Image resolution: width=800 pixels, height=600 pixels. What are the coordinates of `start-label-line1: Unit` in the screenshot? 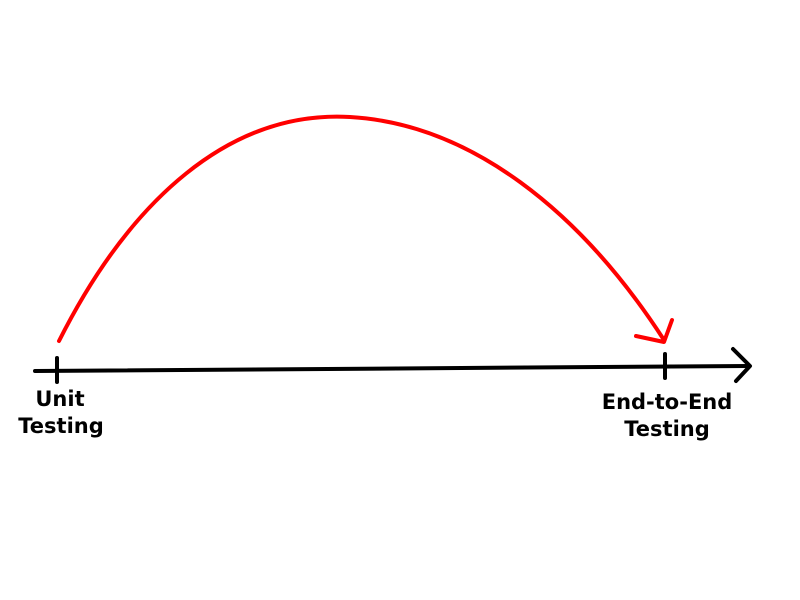 It's located at (59, 399).